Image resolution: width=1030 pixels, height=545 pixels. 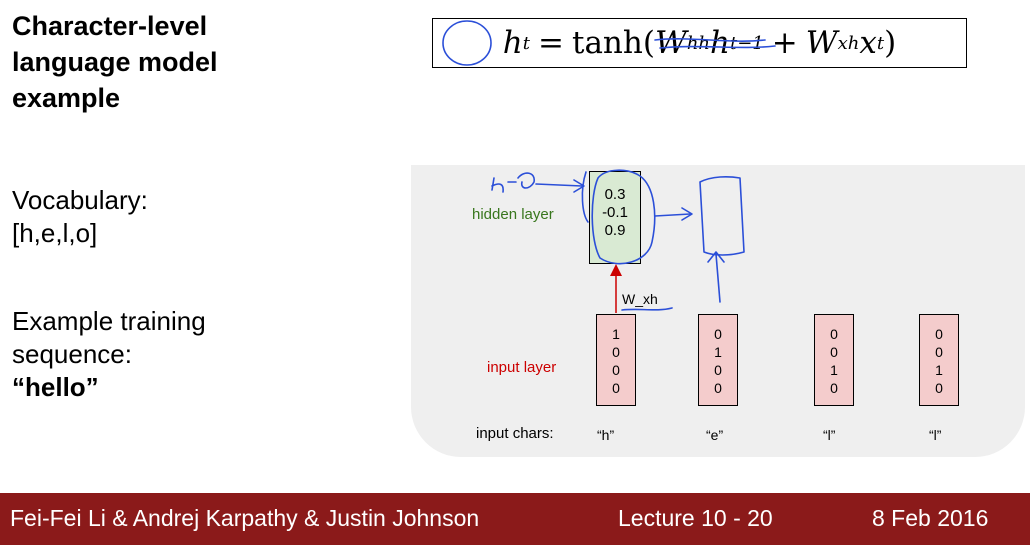 I want to click on vocabulary-label: Vocabulary:, so click(x=80, y=200).